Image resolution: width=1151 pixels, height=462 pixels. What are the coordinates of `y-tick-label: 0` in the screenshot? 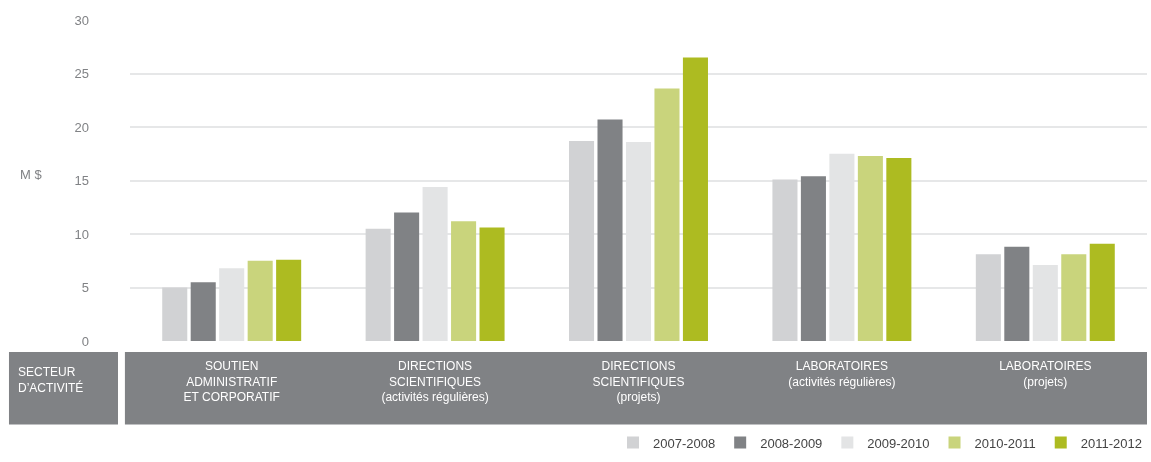 It's located at (85, 341).